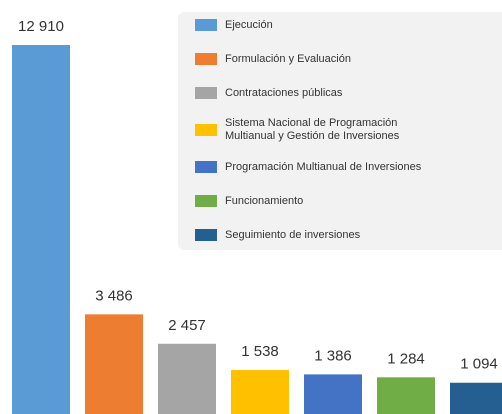  What do you see at coordinates (348, 201) in the screenshot?
I see `legend-item: Funcionamiento` at bounding box center [348, 201].